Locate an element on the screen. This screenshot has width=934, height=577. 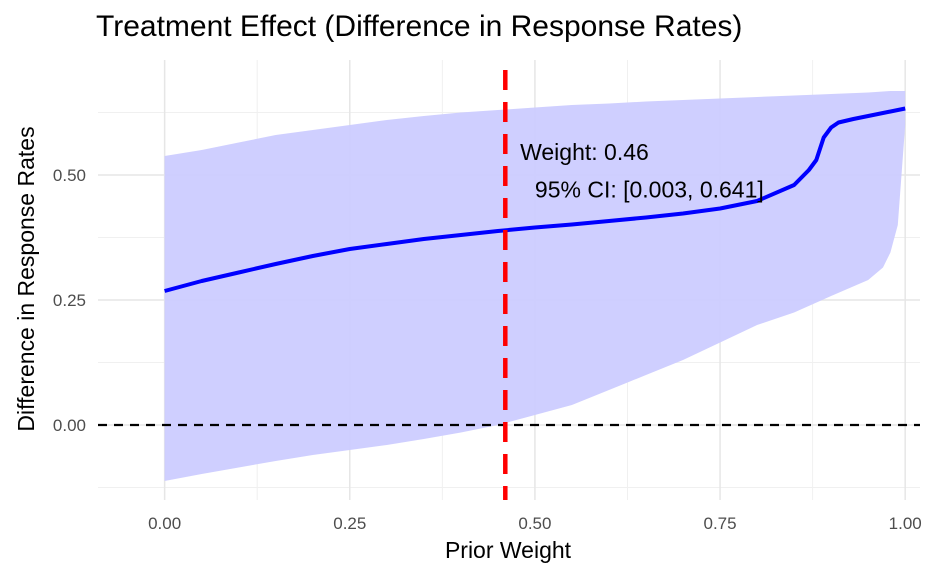
x-tick-label: 0.00 is located at coordinates (164, 523).